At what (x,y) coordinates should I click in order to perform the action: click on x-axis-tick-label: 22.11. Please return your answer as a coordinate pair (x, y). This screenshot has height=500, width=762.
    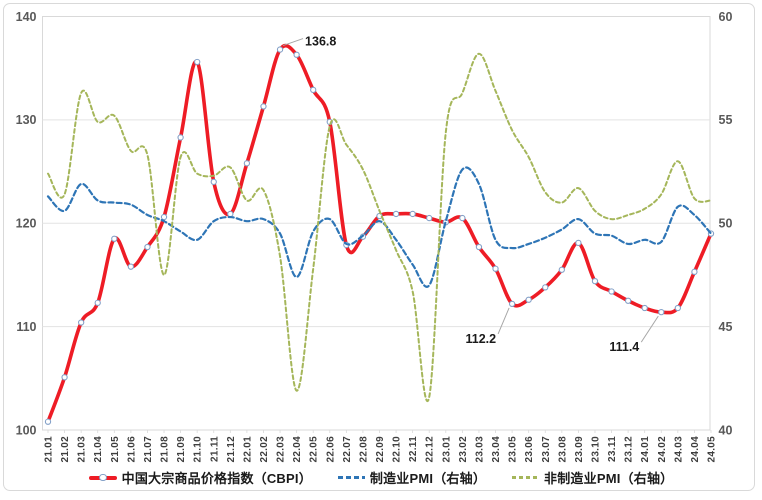
    Looking at the image, I should click on (413, 449).